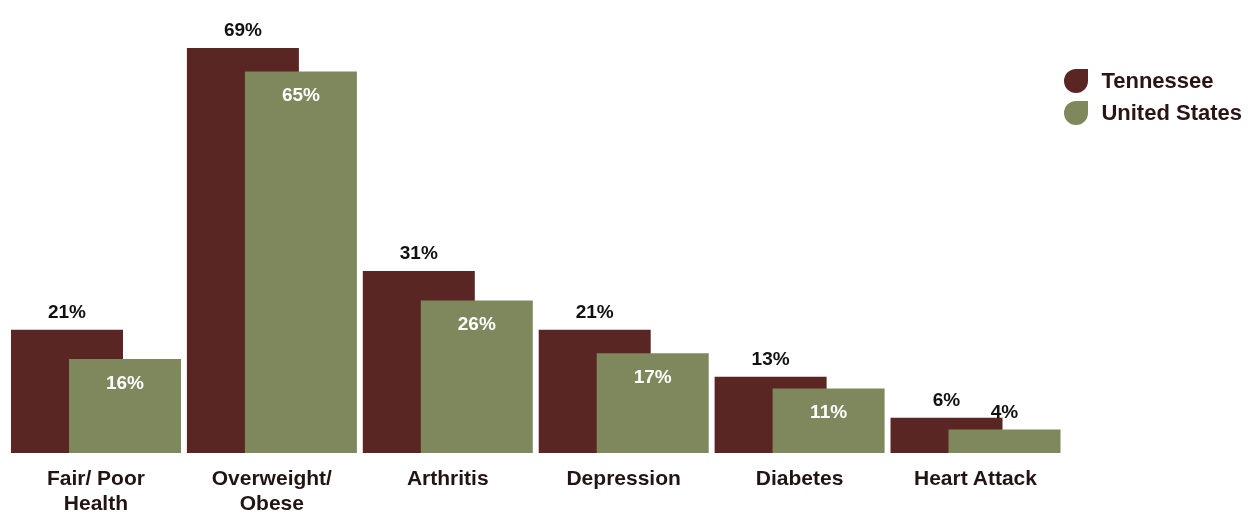 This screenshot has height=525, width=1251. I want to click on x-tick-label: Fair/ Poor Health, so click(95, 490).